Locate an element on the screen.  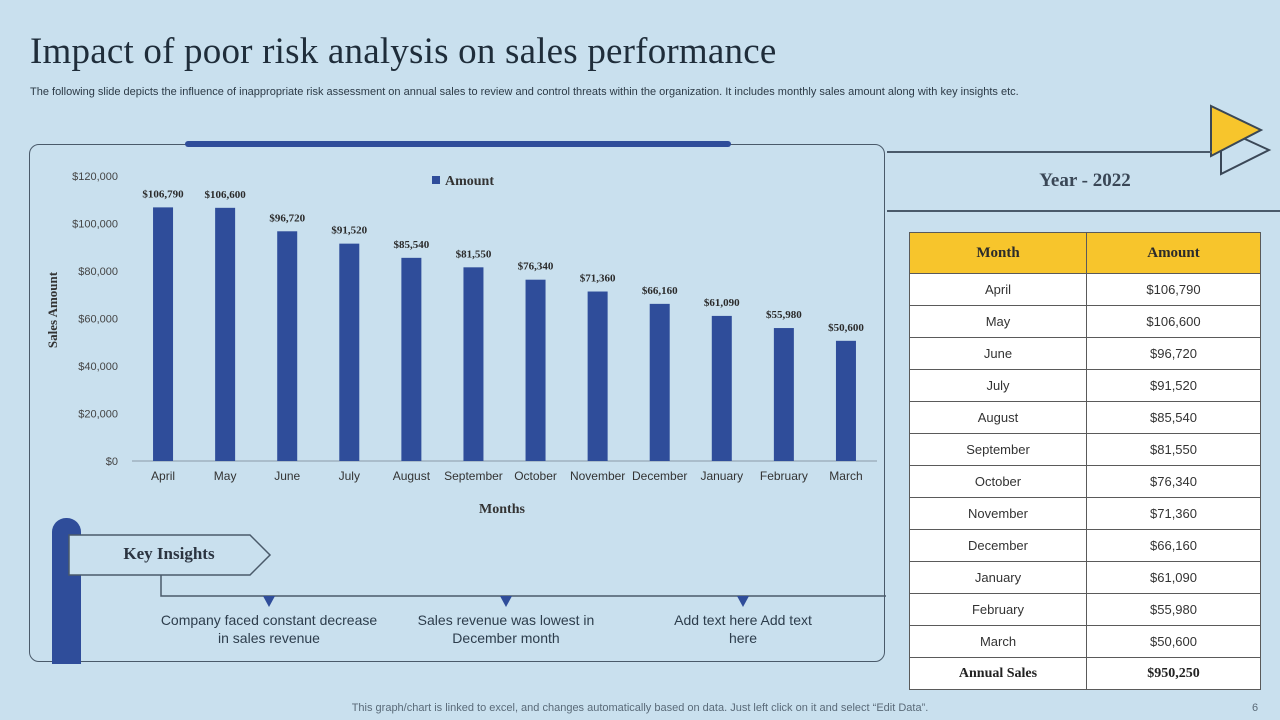
amount-cell: $91,520 is located at coordinates (1173, 385).